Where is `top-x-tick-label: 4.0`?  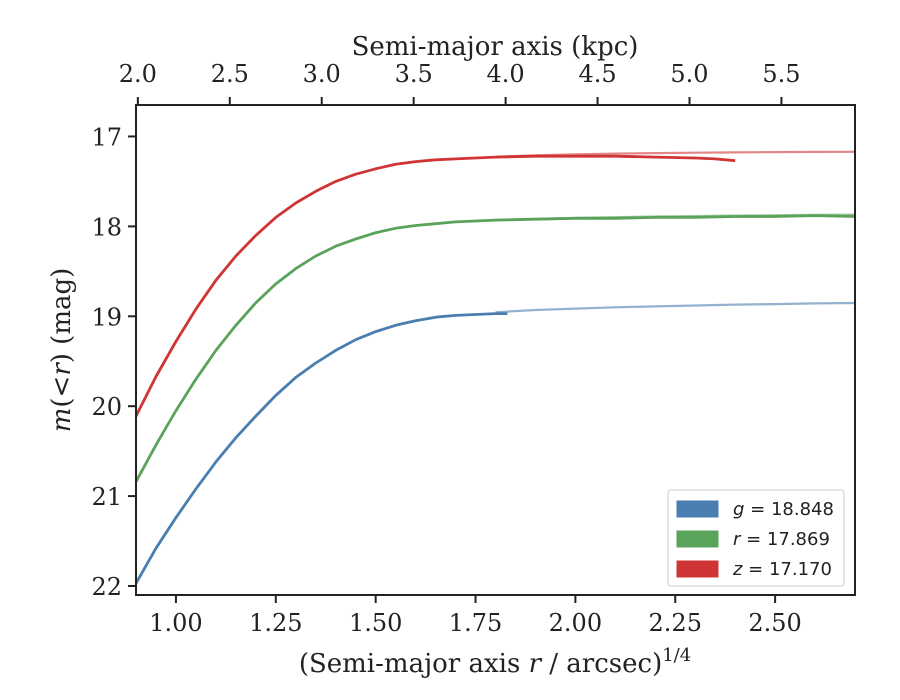 top-x-tick-label: 4.0 is located at coordinates (506, 74).